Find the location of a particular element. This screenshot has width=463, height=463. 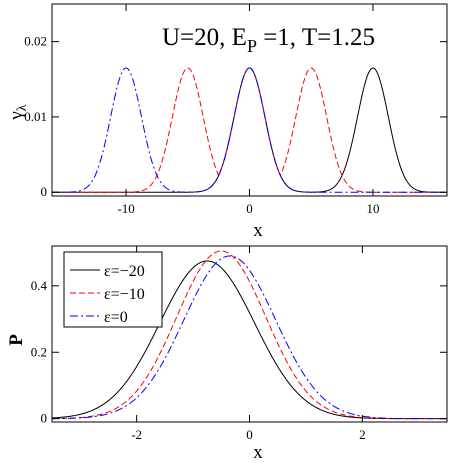

bottom-y-axis-label: P is located at coordinates (16, 340).